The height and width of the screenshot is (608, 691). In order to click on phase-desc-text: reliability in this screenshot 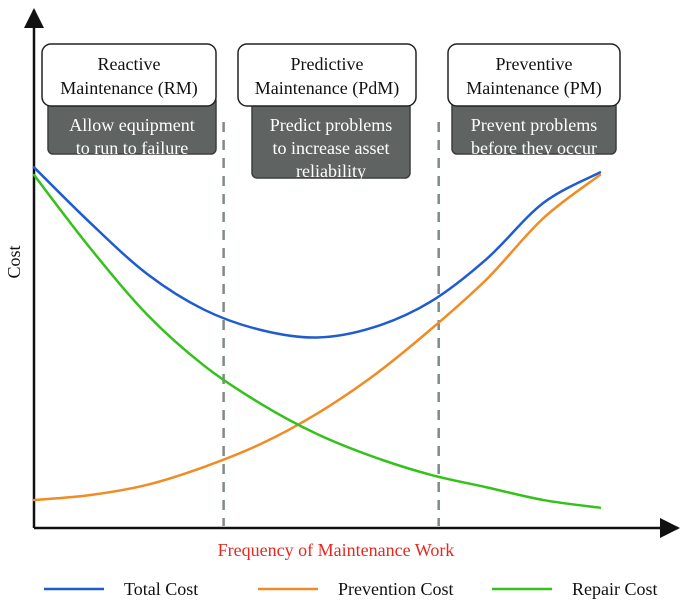, I will do `click(331, 171)`.